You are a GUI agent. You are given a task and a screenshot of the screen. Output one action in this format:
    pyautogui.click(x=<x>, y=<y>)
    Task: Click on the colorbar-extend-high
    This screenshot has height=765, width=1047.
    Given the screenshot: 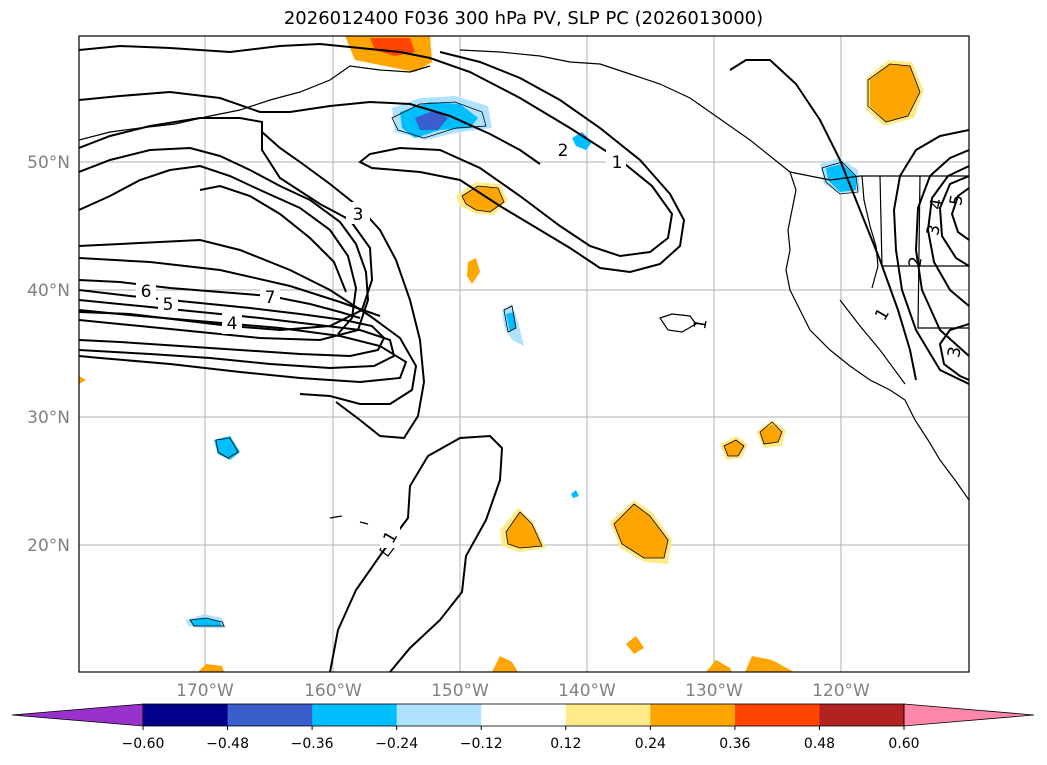 What is the action you would take?
    pyautogui.click(x=969, y=715)
    